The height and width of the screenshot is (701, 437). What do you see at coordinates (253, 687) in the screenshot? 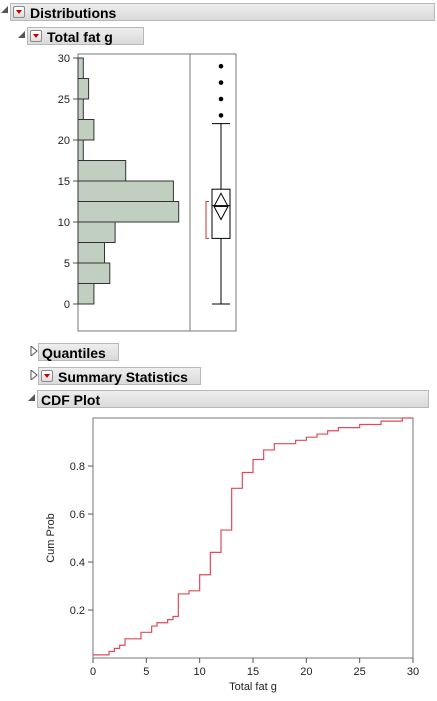
I see `x-axis-label: Total fat g` at bounding box center [253, 687].